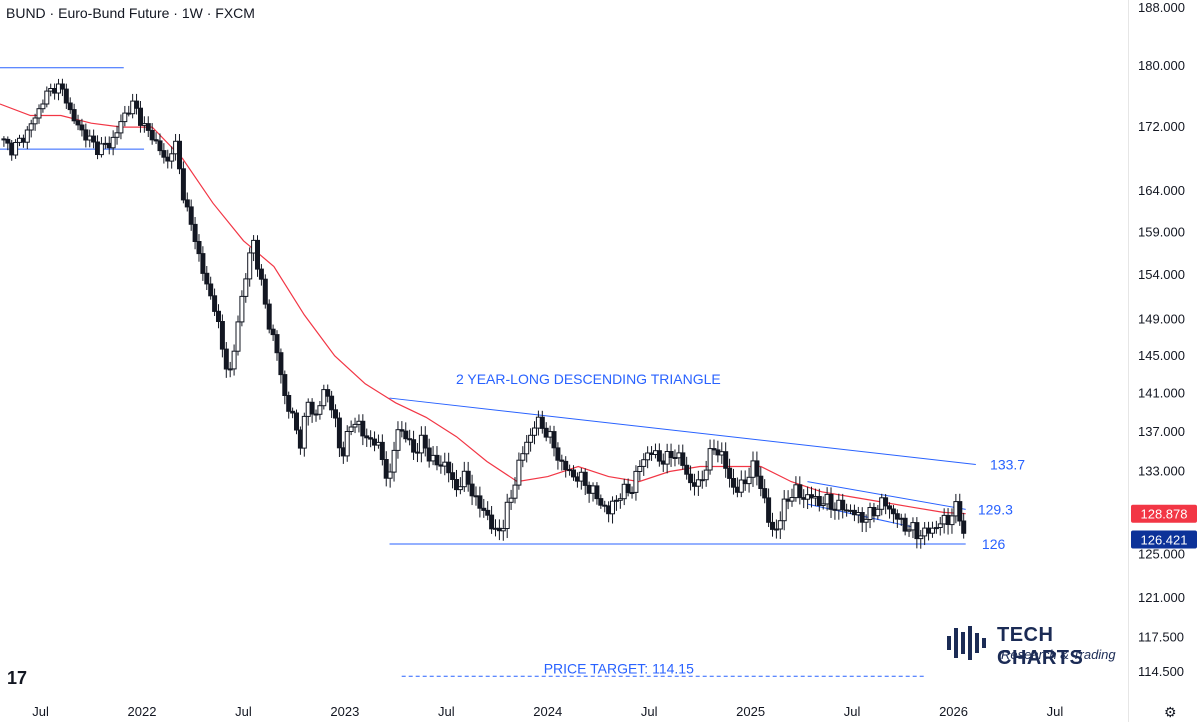 The height and width of the screenshot is (722, 1200). I want to click on price-tick-label: 121.000, so click(1161, 597).